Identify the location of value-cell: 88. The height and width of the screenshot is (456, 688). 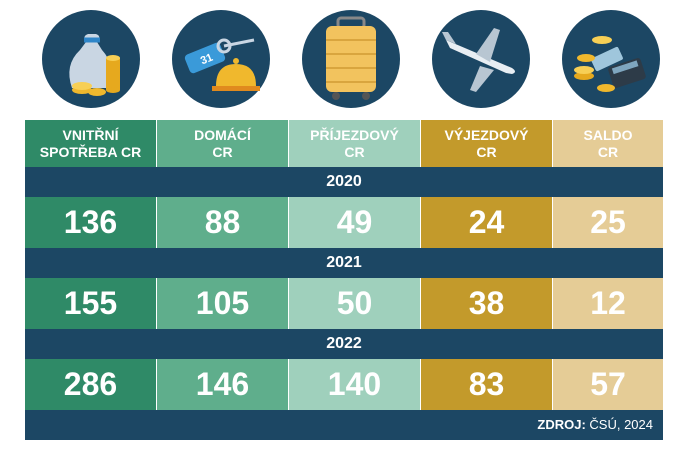
(222, 222).